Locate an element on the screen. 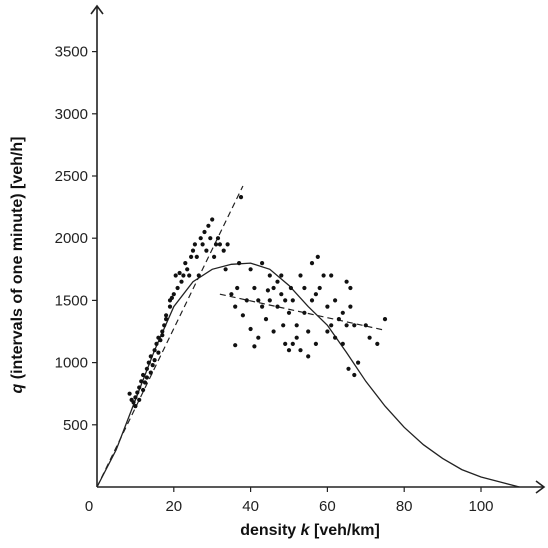  y-axis-label: q (intervals of one minute) [veh/h] is located at coordinates (17, 265).